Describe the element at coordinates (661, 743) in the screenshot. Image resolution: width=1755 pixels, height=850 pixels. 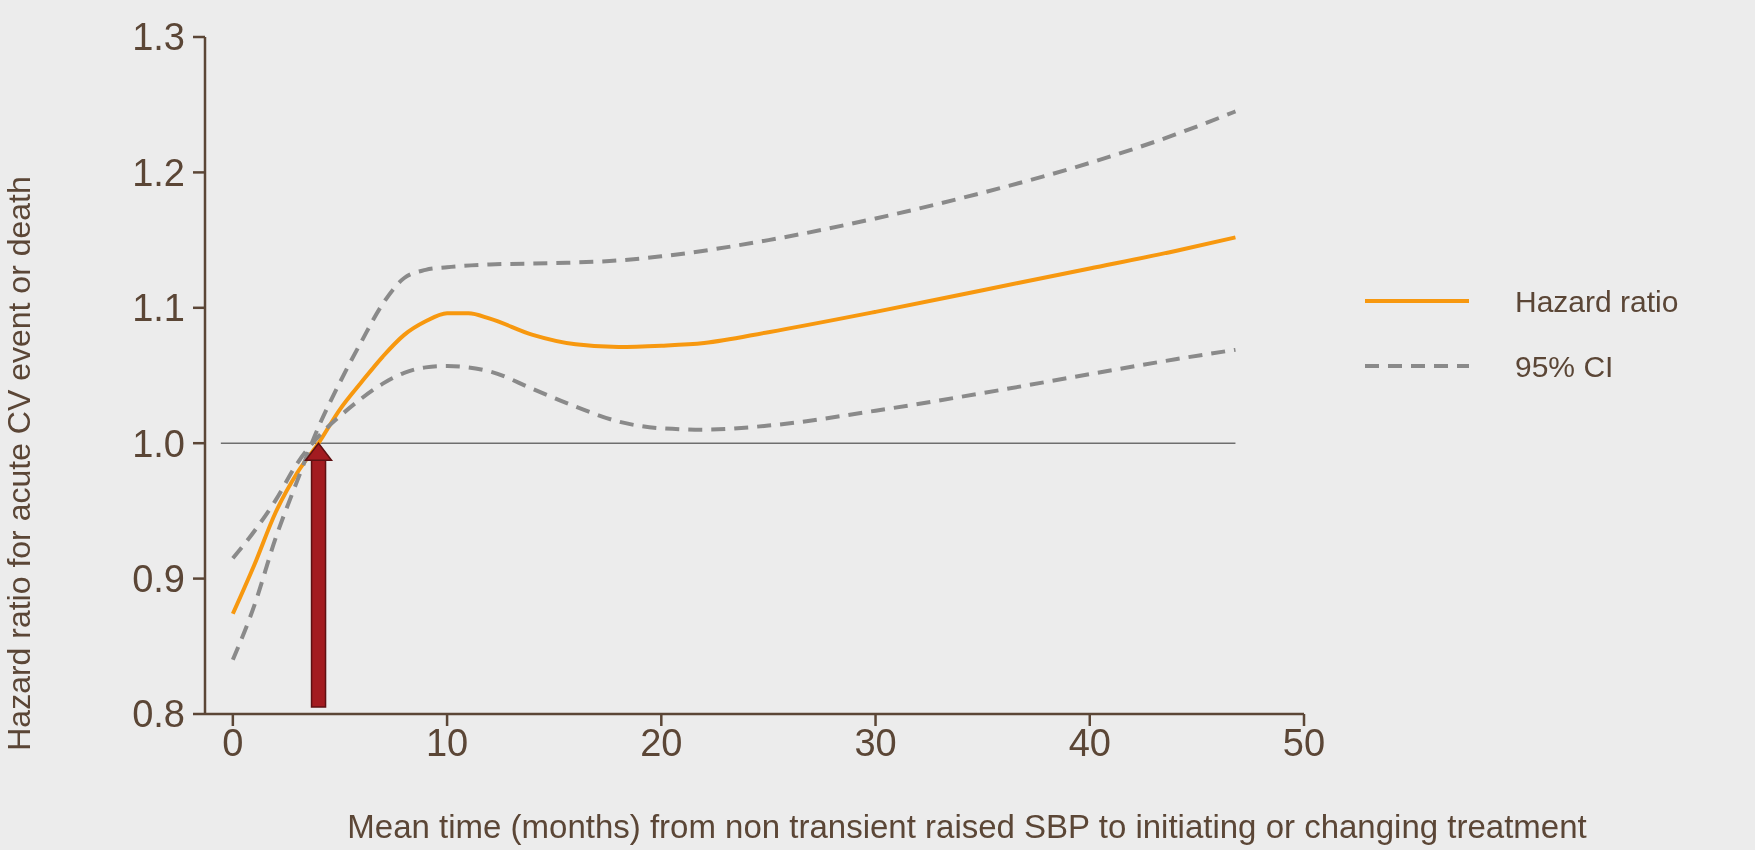
I see `x-tick-label: 20` at that location.